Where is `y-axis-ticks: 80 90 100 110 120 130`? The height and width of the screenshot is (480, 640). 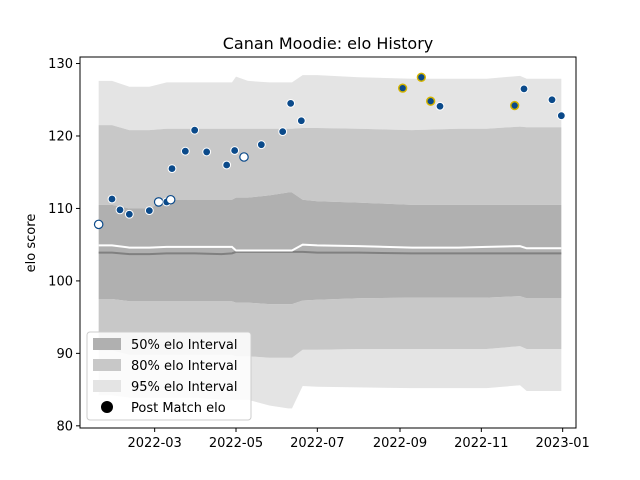 y-axis-ticks: 80 90 100 110 120 130 is located at coordinates (64, 245).